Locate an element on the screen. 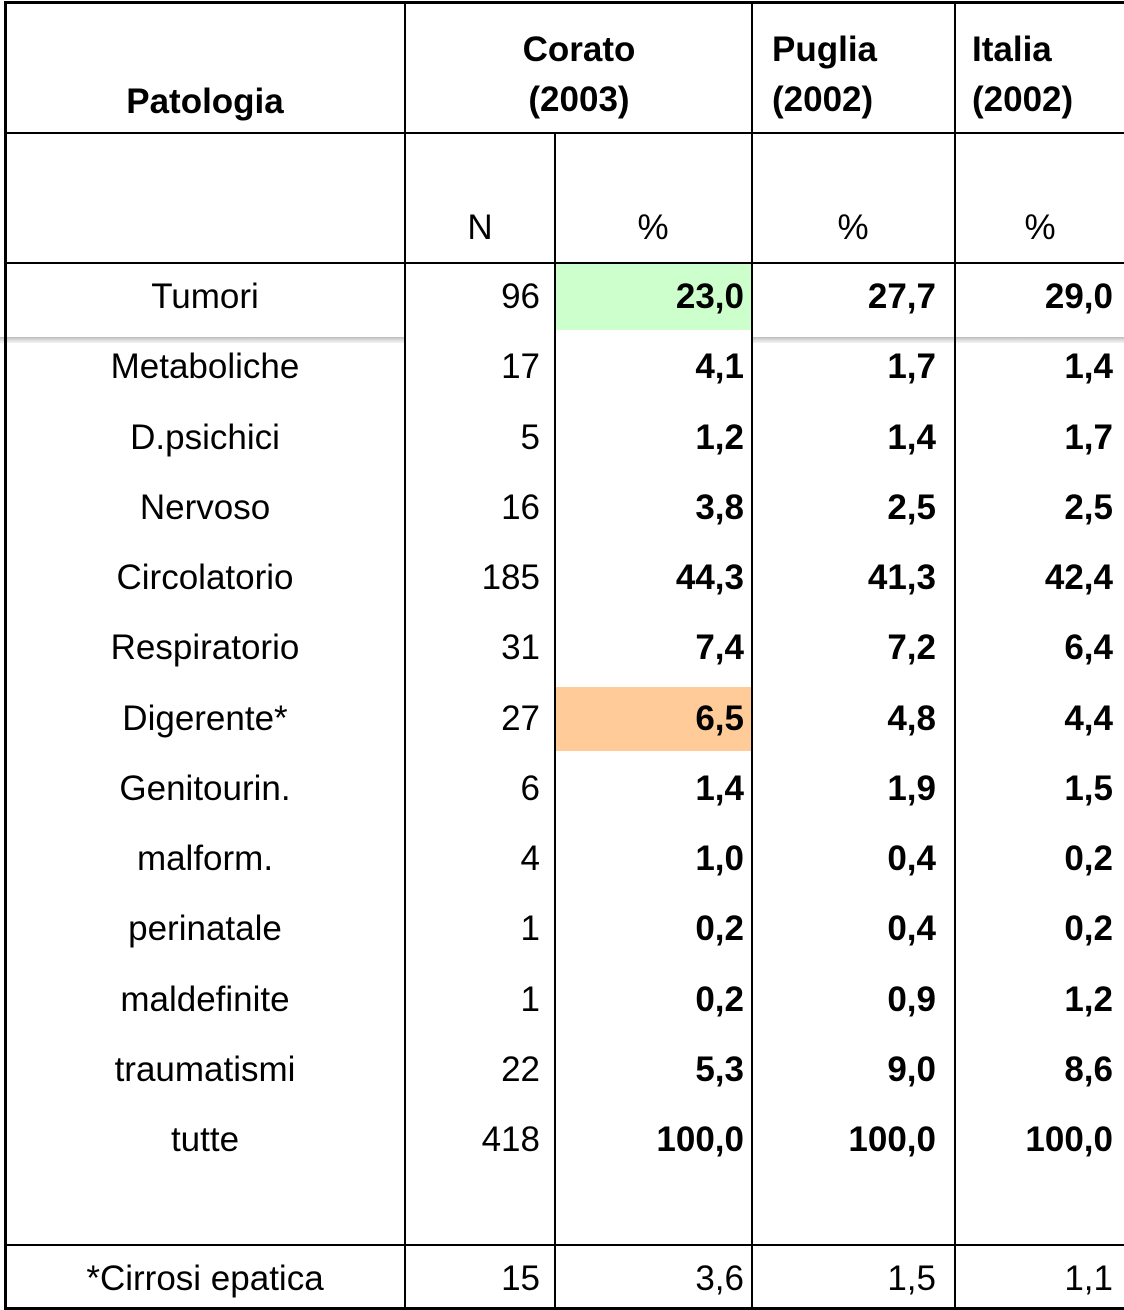 The height and width of the screenshot is (1310, 1124). value-cell: 42,4 is located at coordinates (1078, 577).